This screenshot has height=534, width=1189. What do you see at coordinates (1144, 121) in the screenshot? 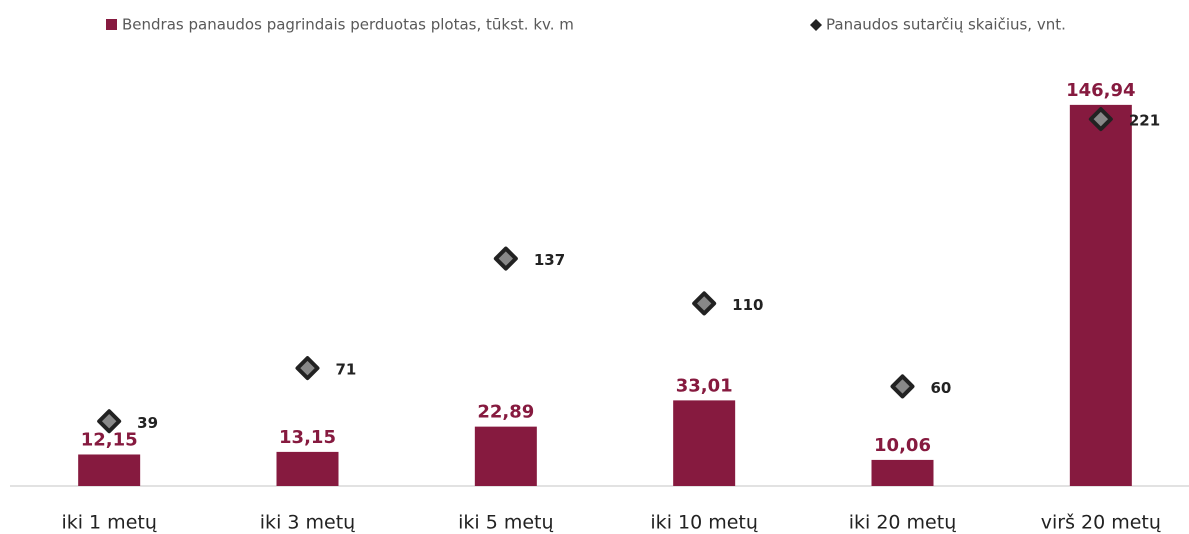
I see `marker-value-label: 221` at bounding box center [1144, 121].